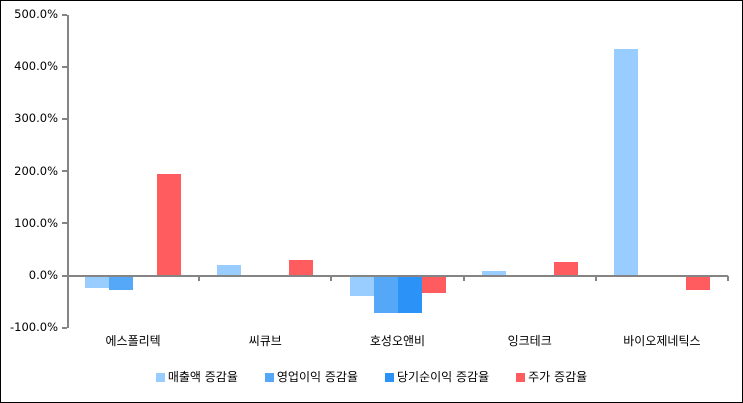  I want to click on category-label: 씨큐브, so click(265, 341).